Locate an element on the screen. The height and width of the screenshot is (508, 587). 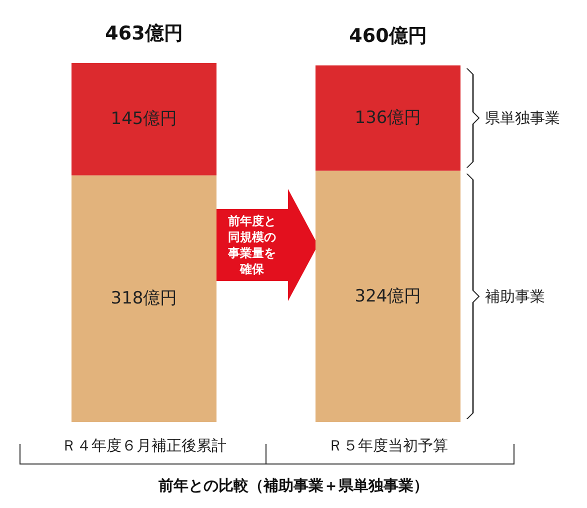
text: 前年との比較（補助事業＋県単独事業） is located at coordinates (293, 485).